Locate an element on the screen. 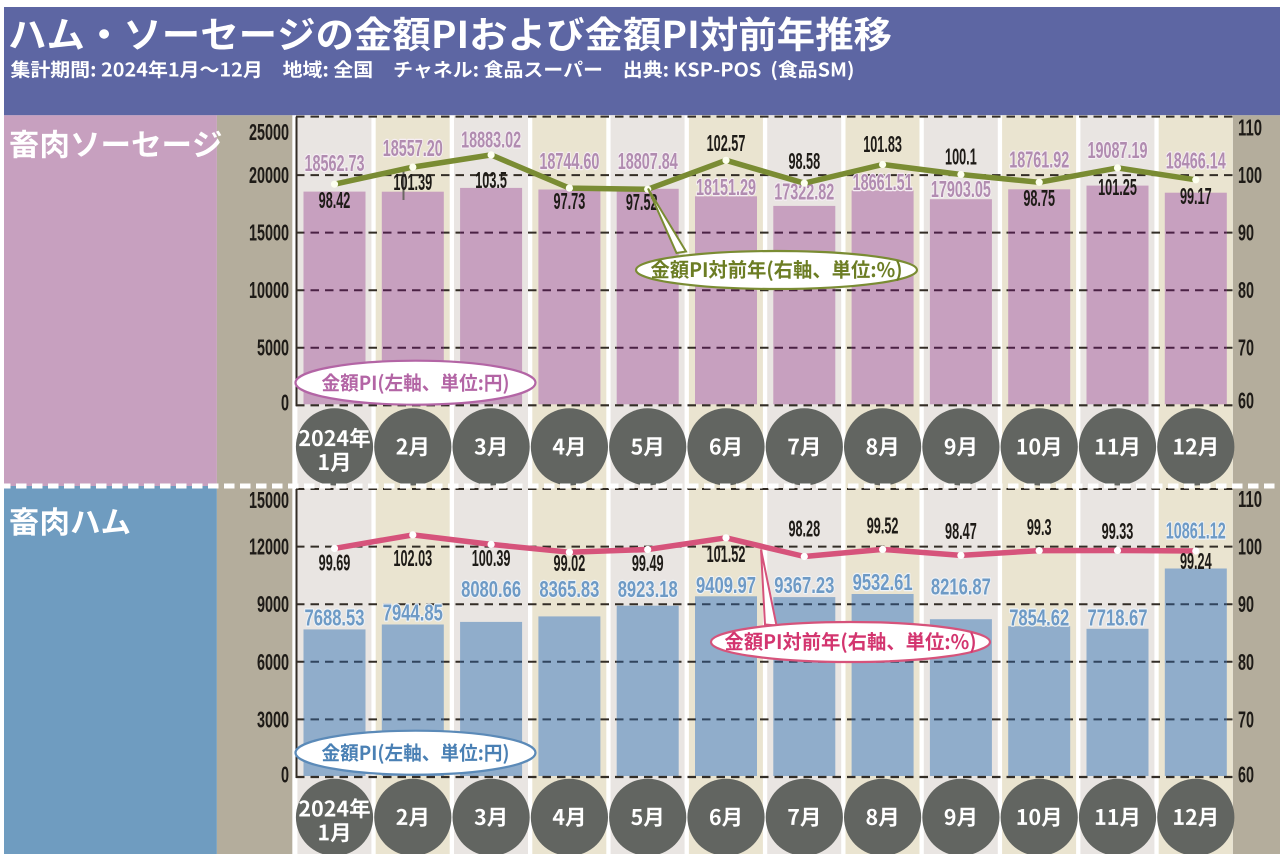  svg-text: 8080.66 is located at coordinates (491, 589).